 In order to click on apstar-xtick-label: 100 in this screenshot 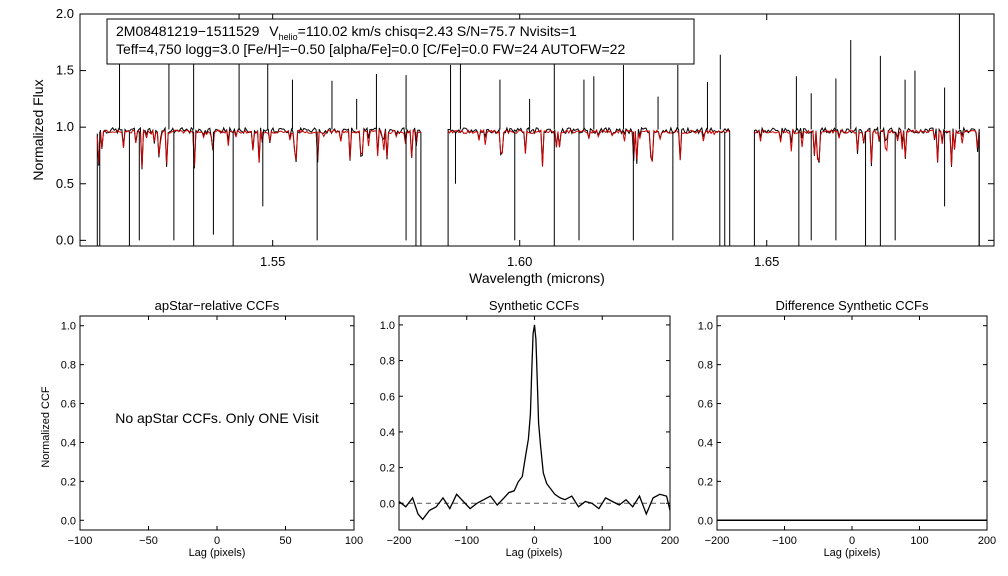, I will do `click(354, 541)`.